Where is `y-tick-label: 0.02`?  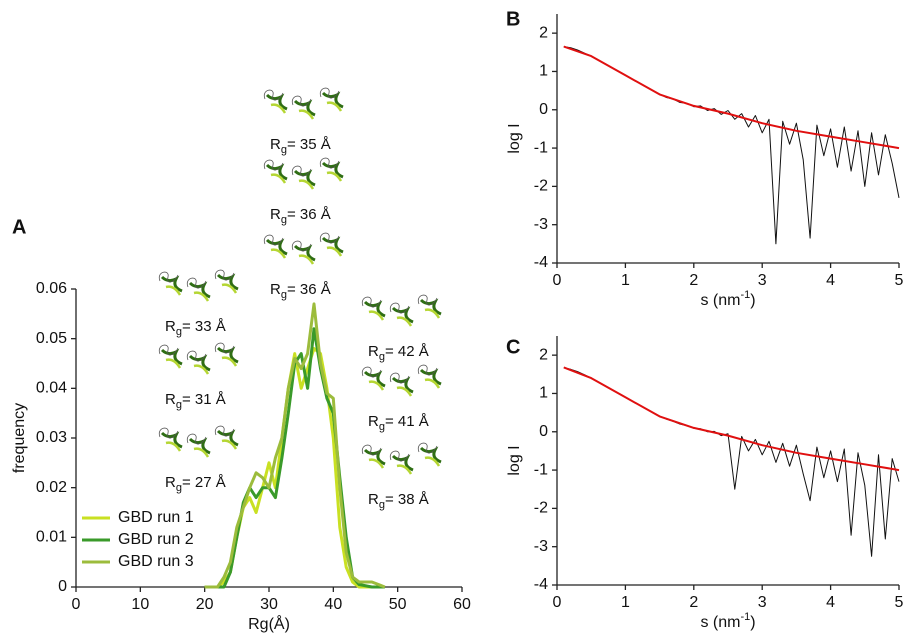
y-tick-label: 0.02 is located at coordinates (51, 487).